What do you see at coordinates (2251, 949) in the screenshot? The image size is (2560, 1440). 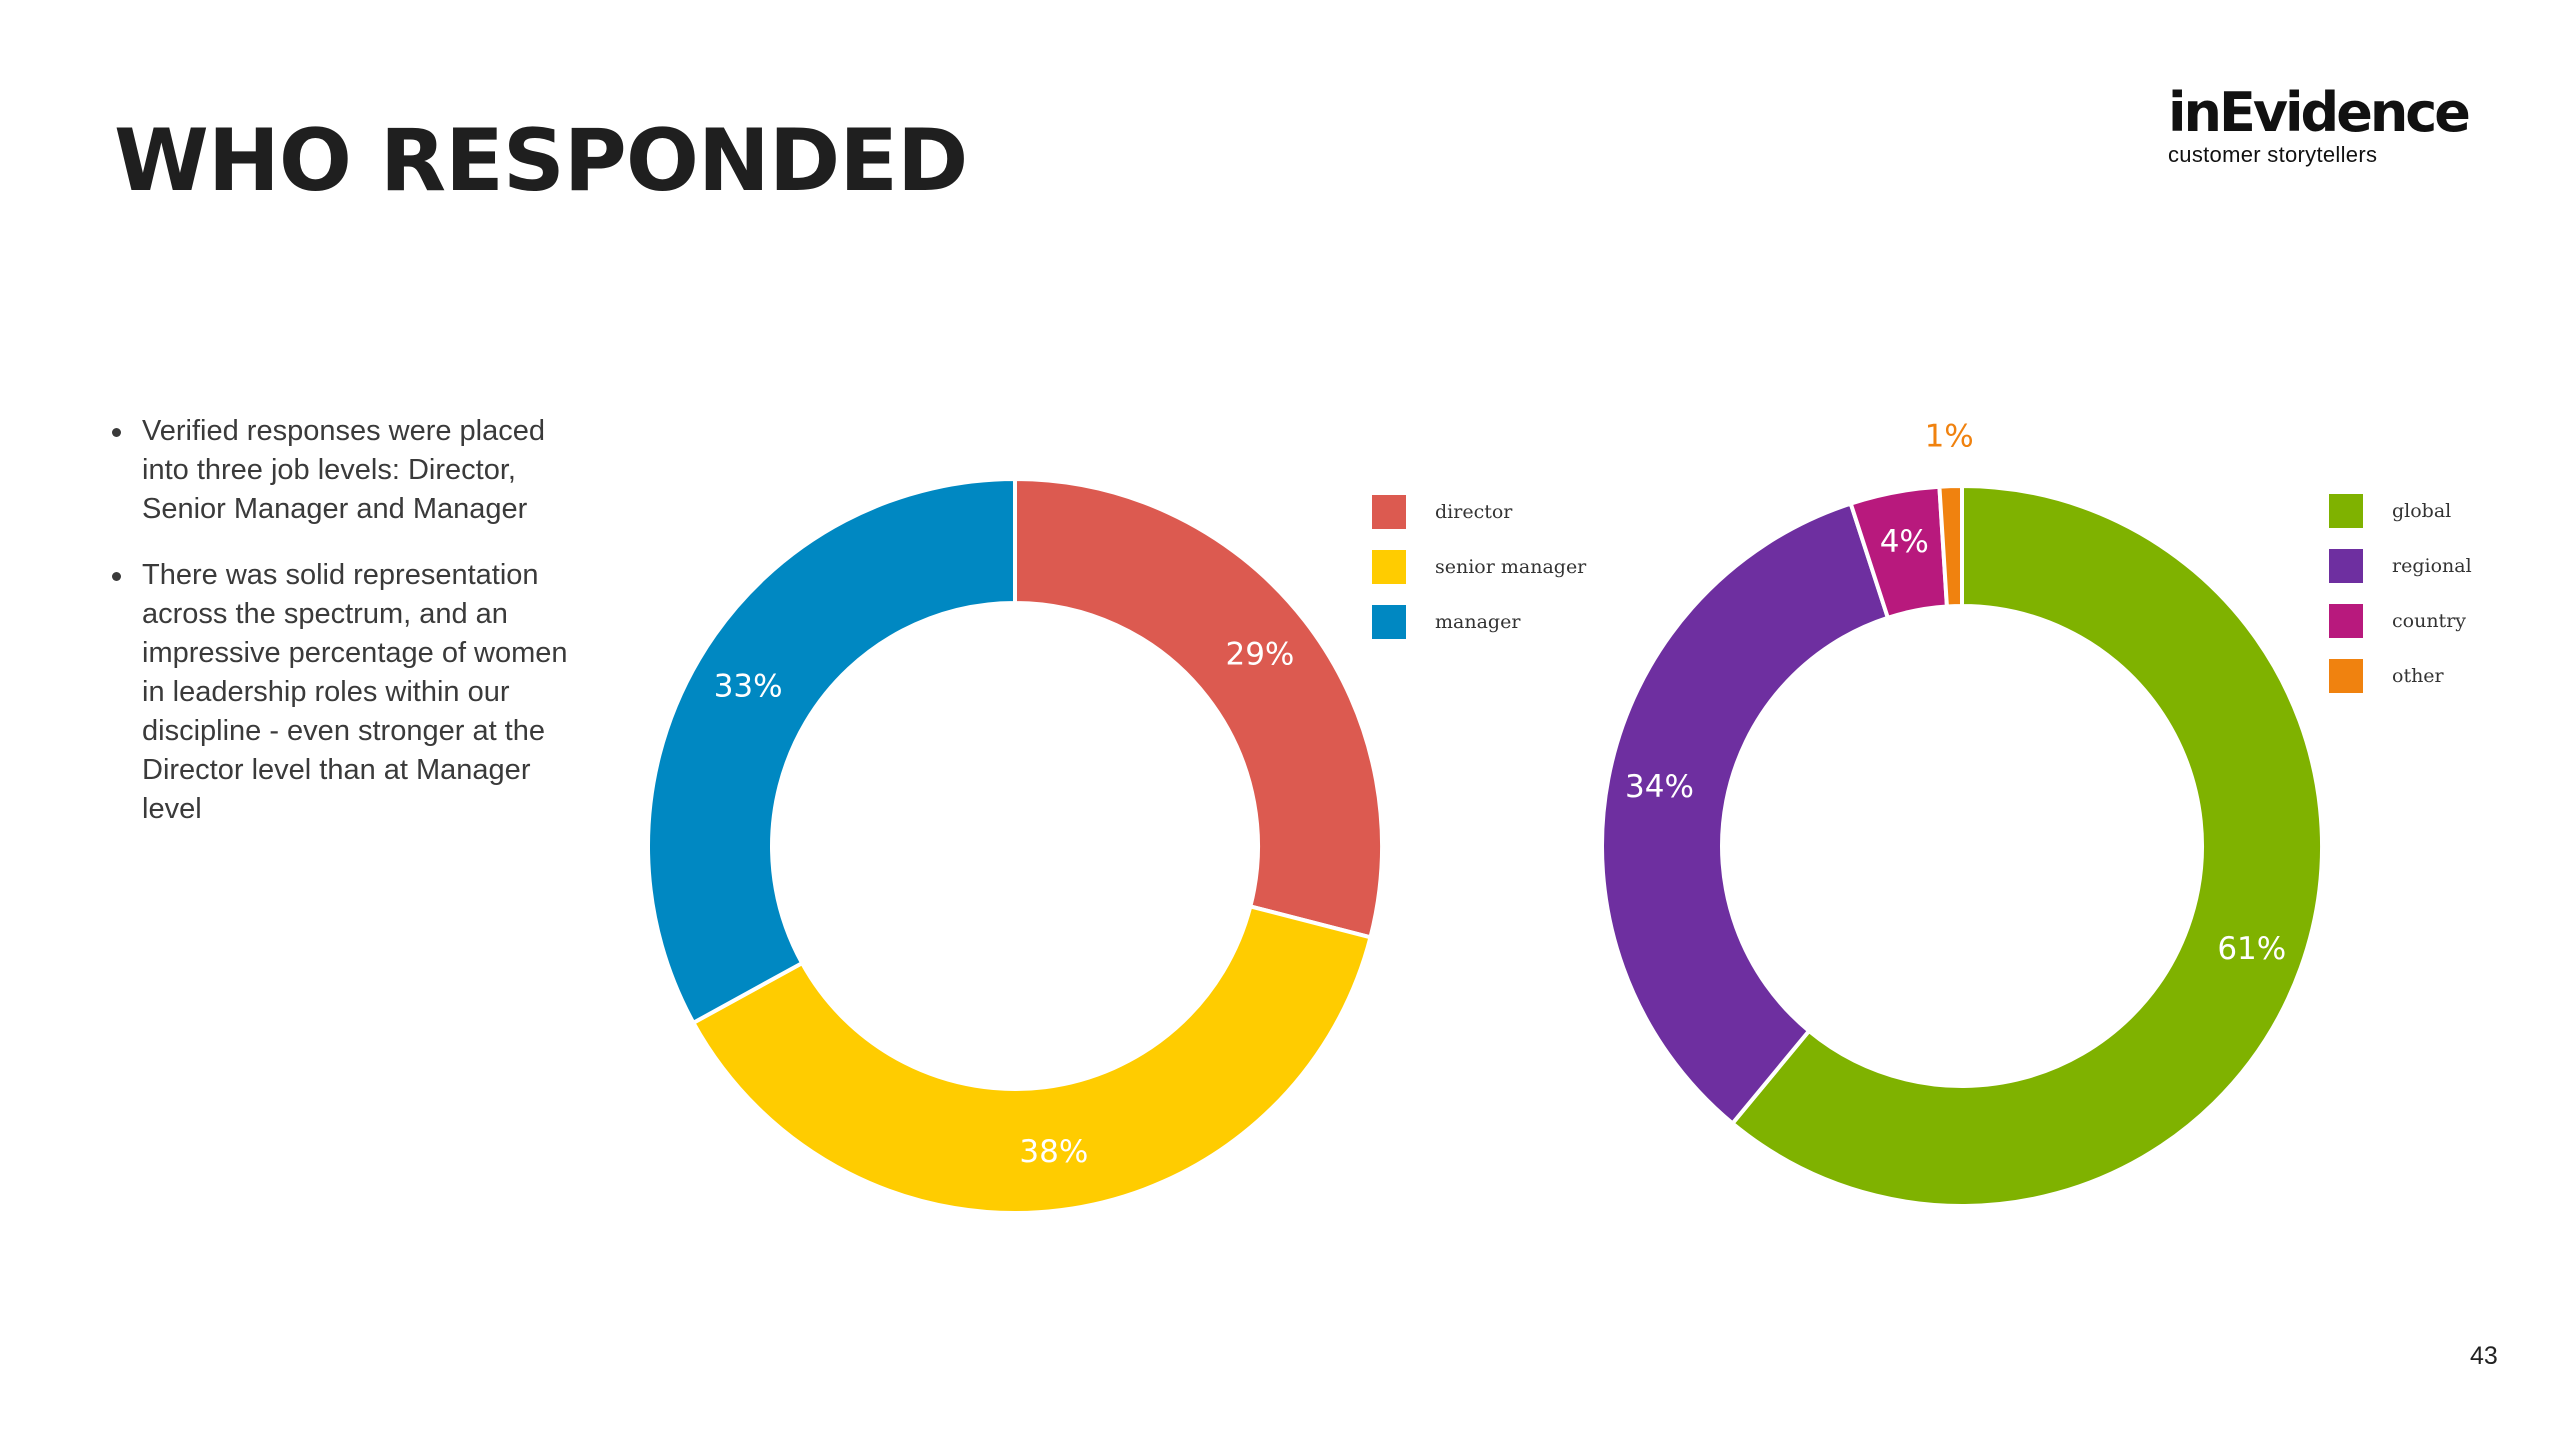 I see `slice-label-global: 61%` at bounding box center [2251, 949].